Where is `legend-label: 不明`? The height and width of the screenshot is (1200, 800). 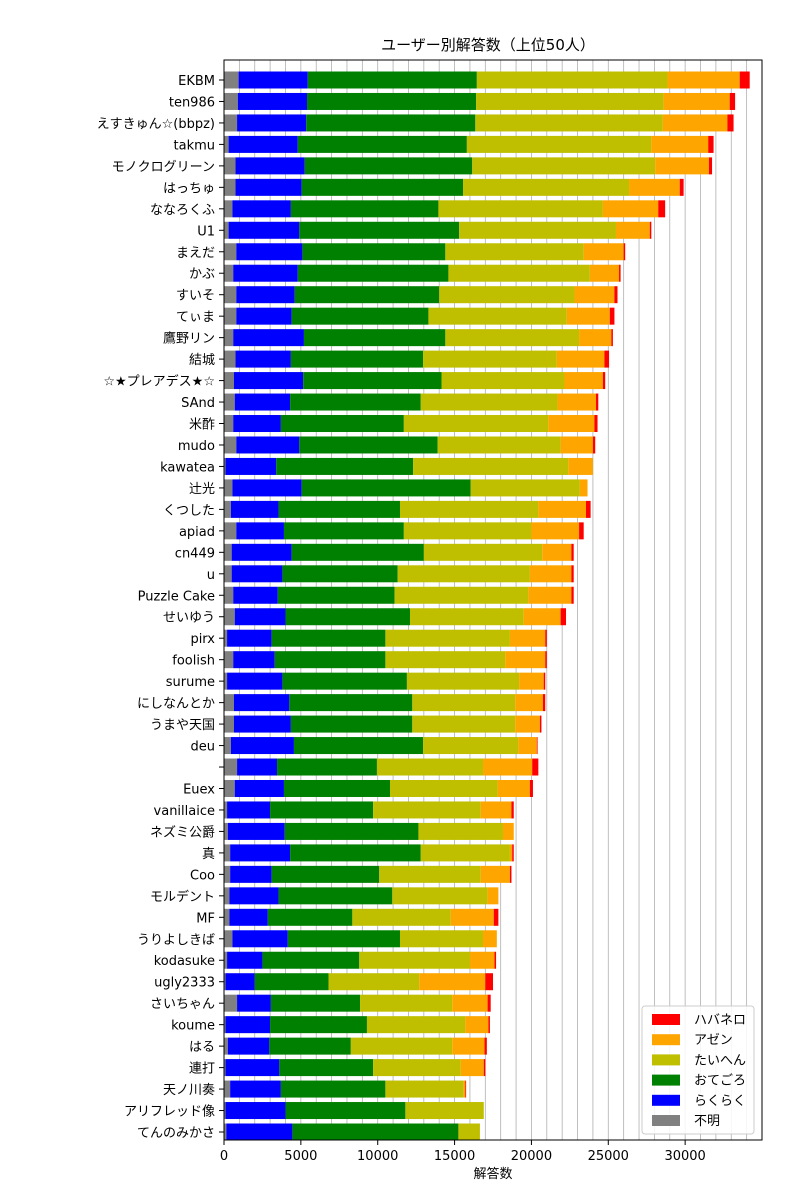 legend-label: 不明 is located at coordinates (707, 1121).